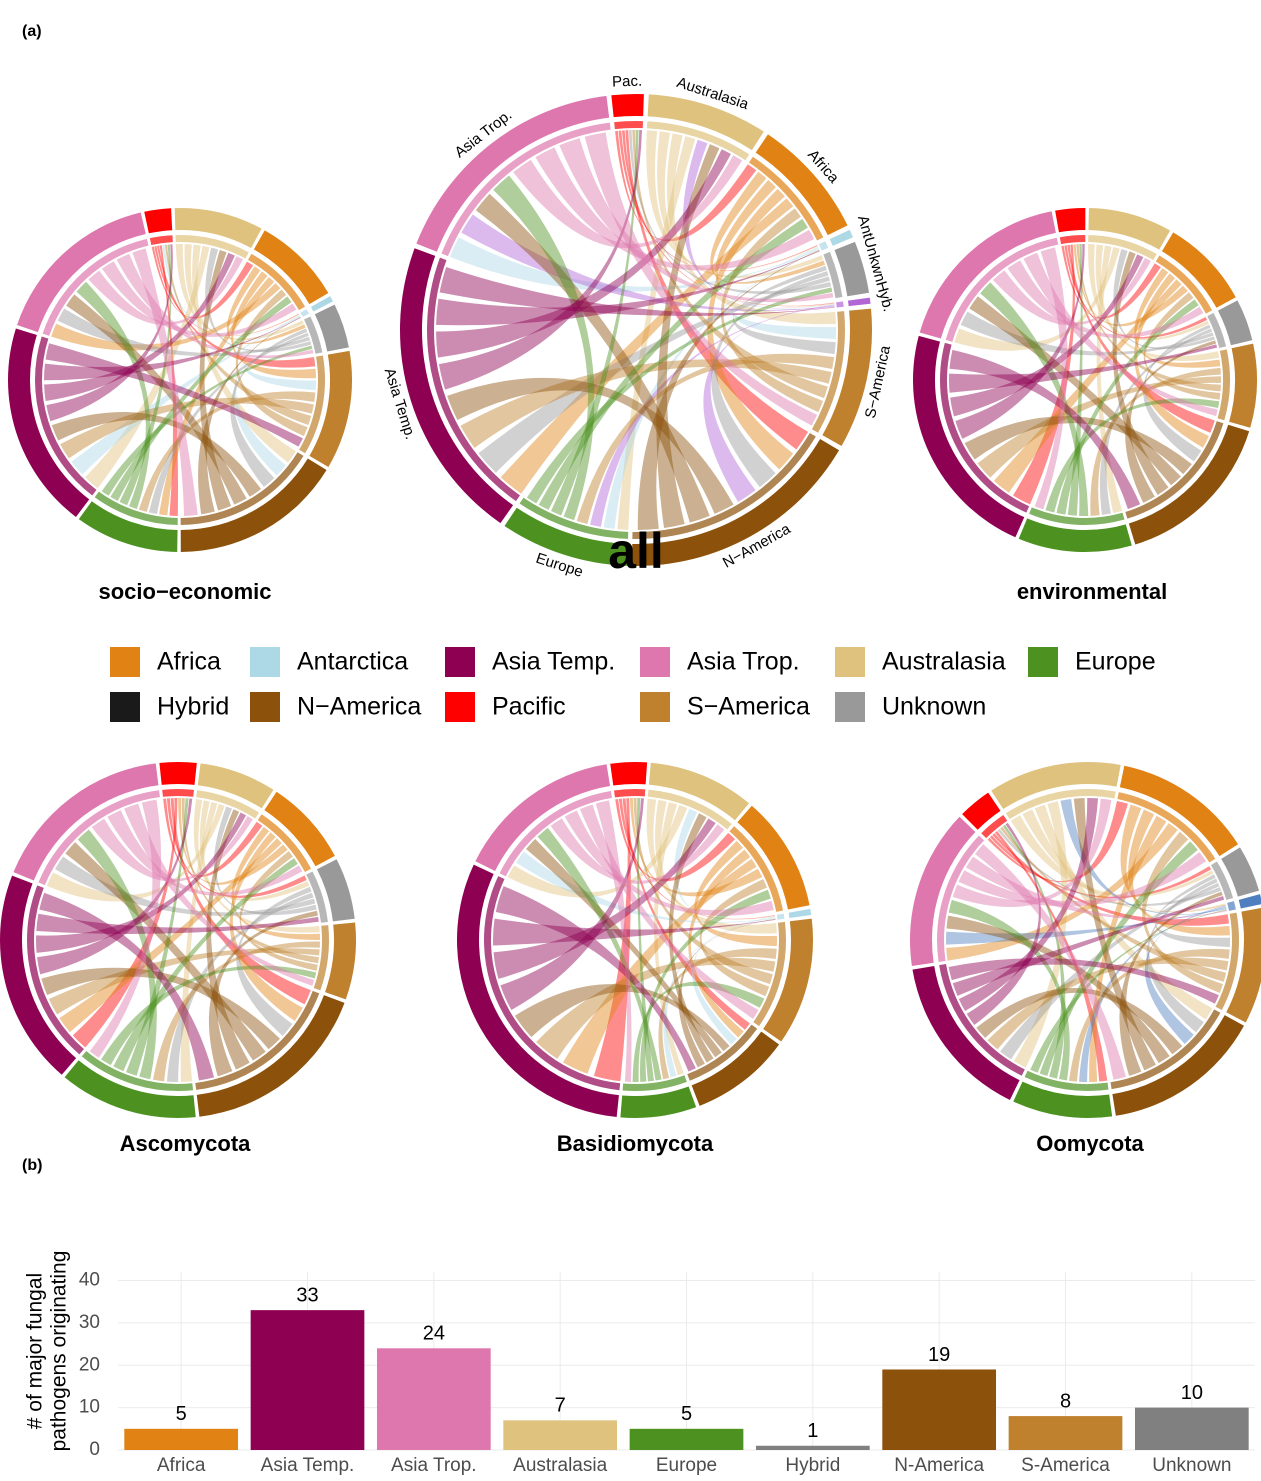 The height and width of the screenshot is (1481, 1261). I want to click on y-axis-label: # of major fungal, so click(35, 1351).